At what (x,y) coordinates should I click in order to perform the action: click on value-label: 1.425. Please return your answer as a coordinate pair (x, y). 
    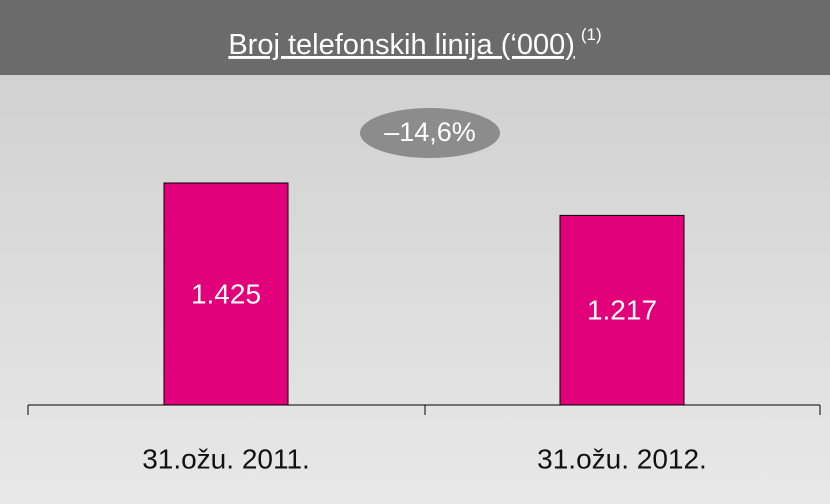
    Looking at the image, I should click on (226, 293).